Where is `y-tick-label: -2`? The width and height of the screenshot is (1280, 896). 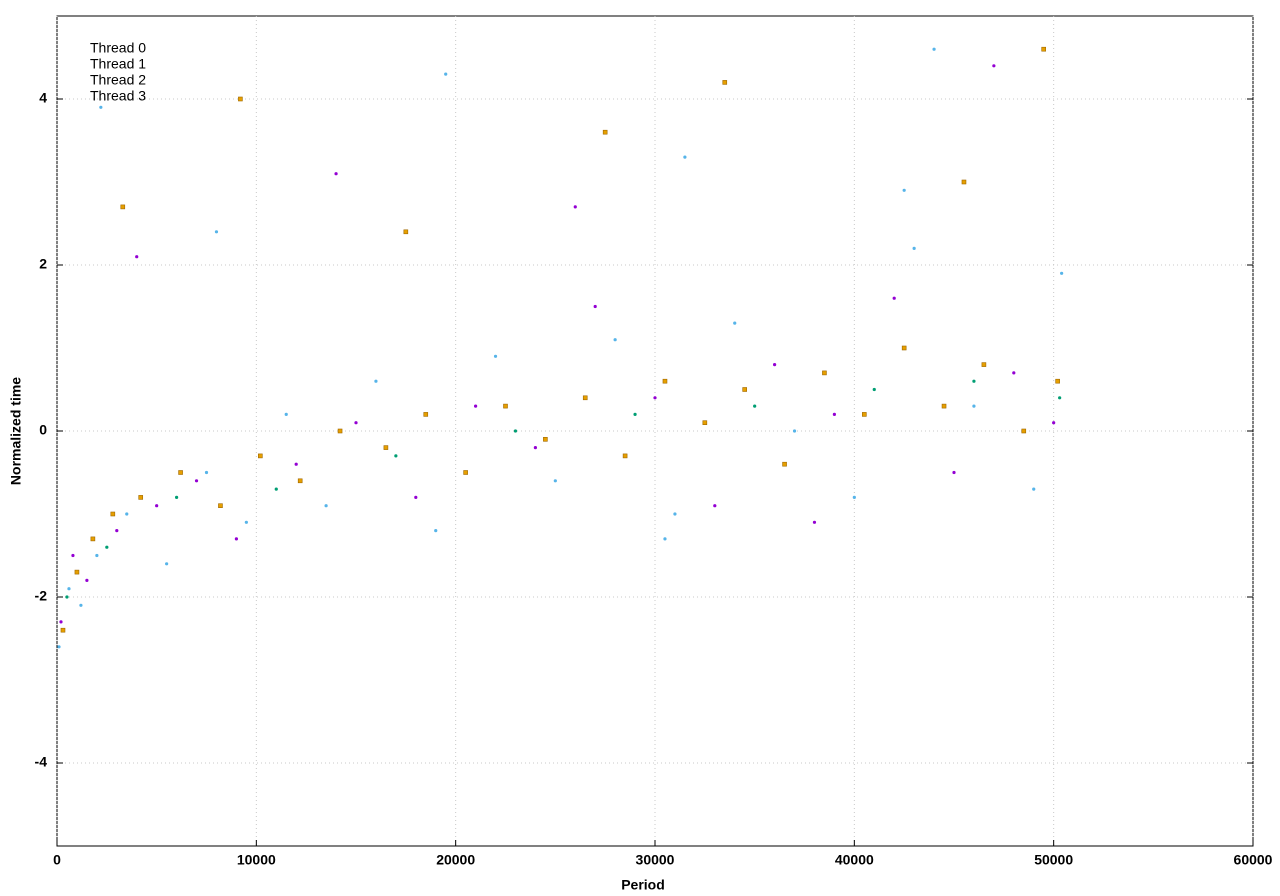 y-tick-label: -2 is located at coordinates (41, 596).